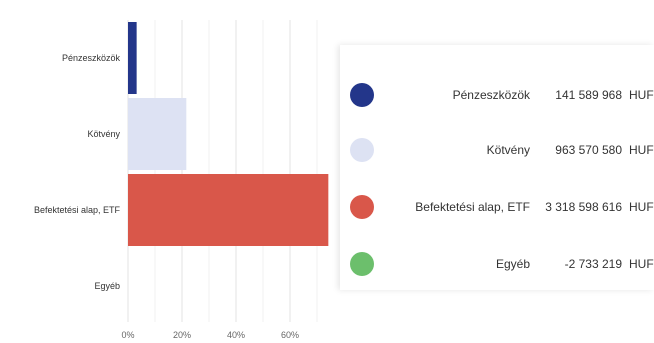  I want to click on legend-item-befektetesi-alap: Befektetési alap, ETF 3 318 598 616 HUF, so click(497, 207).